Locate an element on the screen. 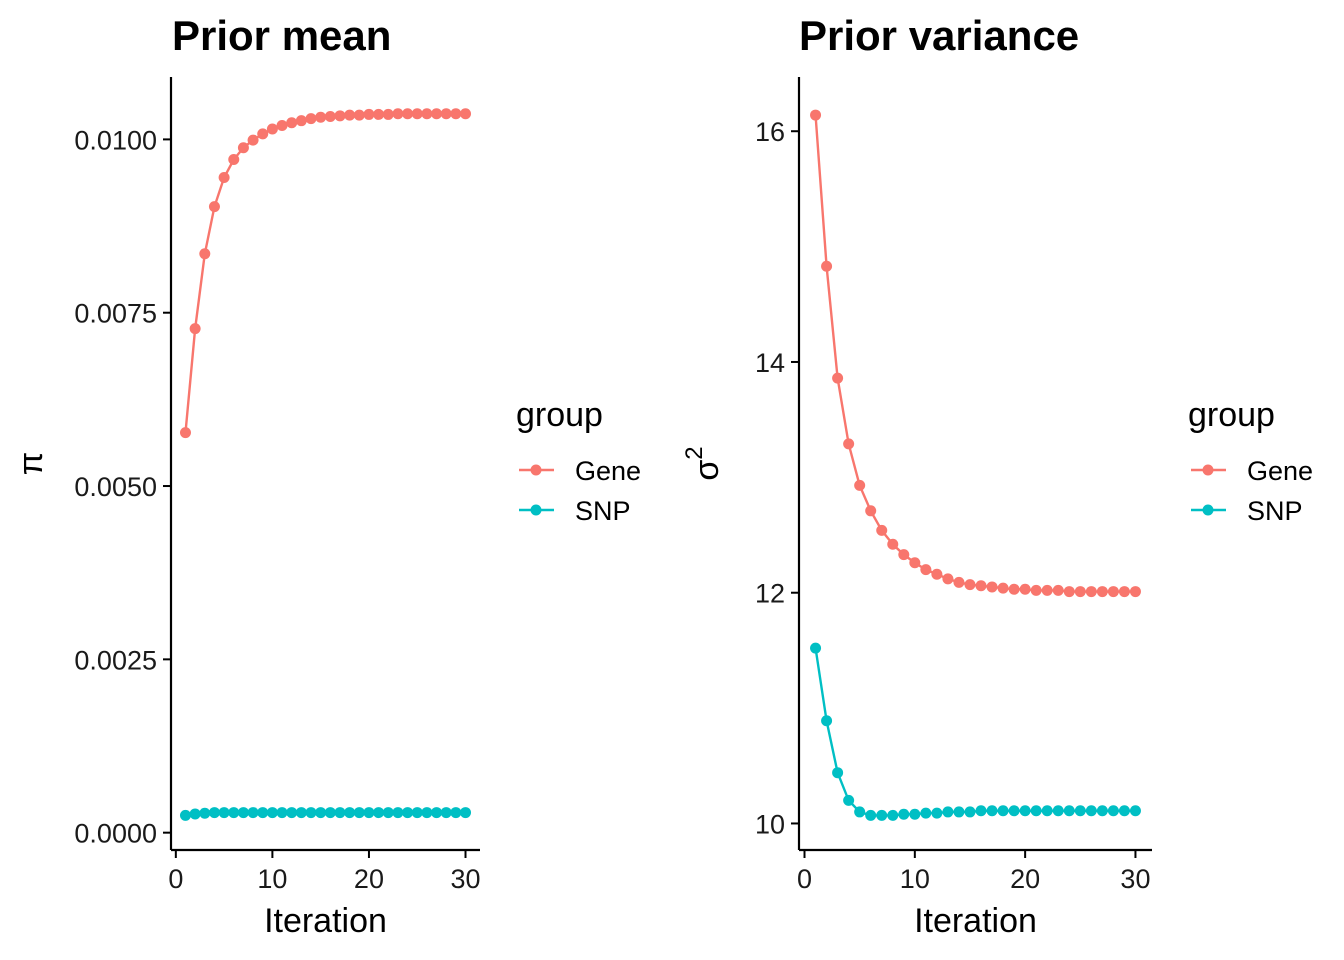 Image resolution: width=1344 pixels, height=960 pixels. y-axis-title: π is located at coordinates (31, 463).